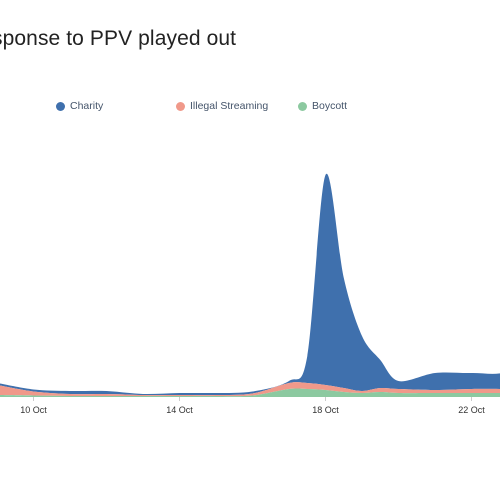  Describe the element at coordinates (33, 410) in the screenshot. I see `x-tick-label: 10 Oct` at that location.